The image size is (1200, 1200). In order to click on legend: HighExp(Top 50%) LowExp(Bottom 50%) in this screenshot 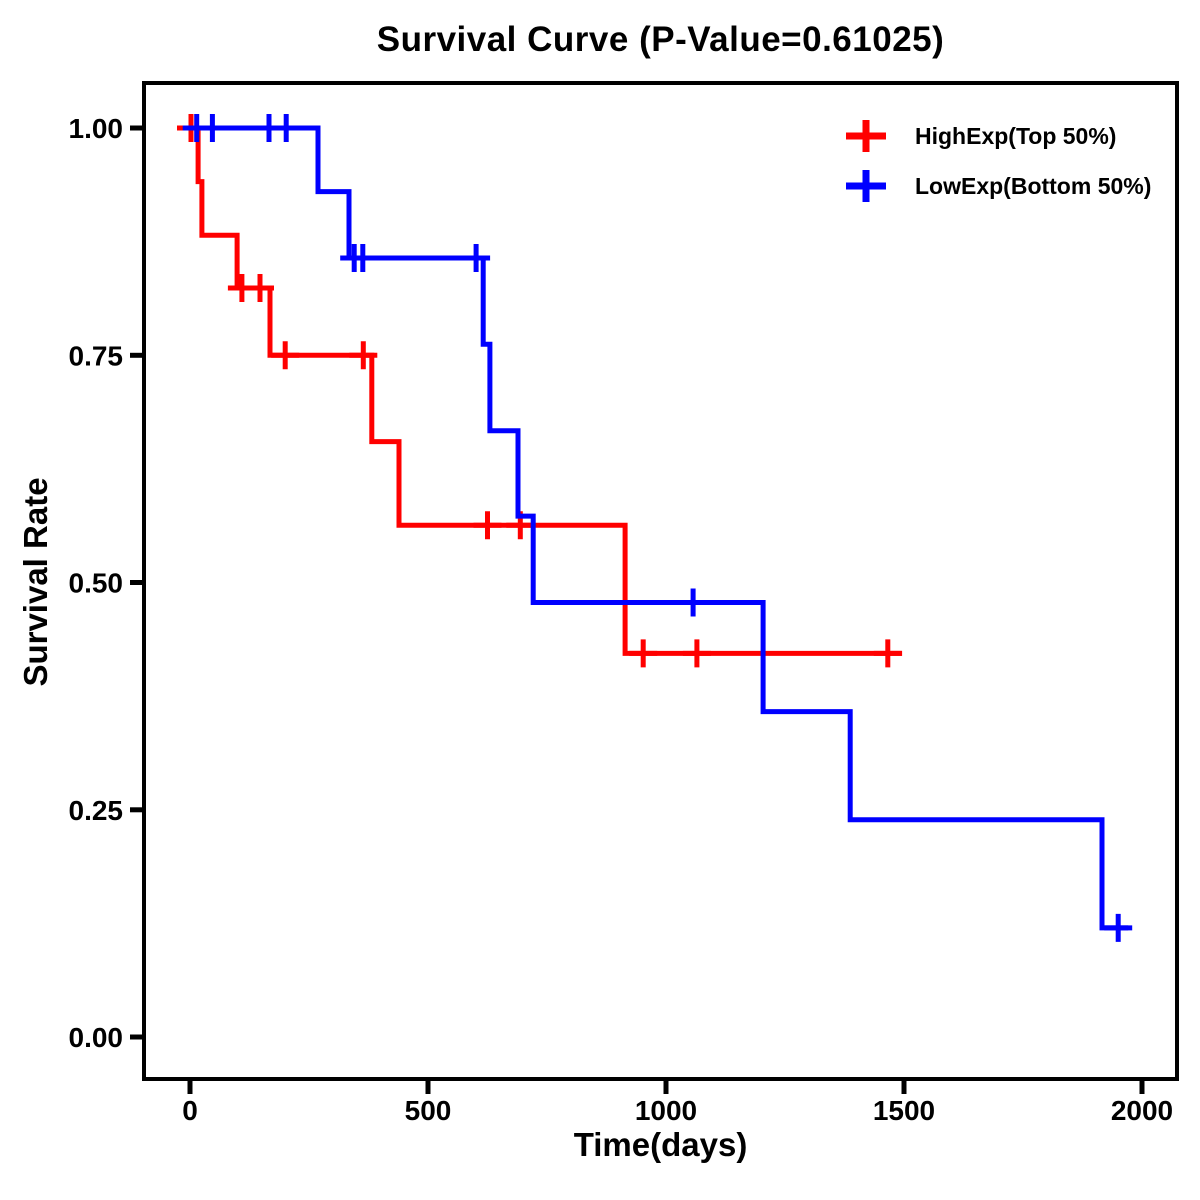, I will do `click(1009, 168)`.